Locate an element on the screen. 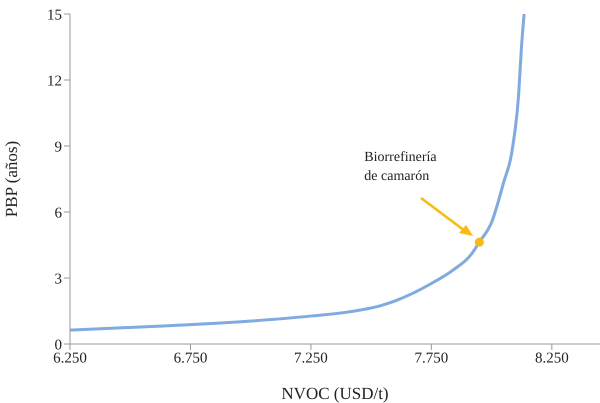  x-tick-label: 6.250 is located at coordinates (70, 358).